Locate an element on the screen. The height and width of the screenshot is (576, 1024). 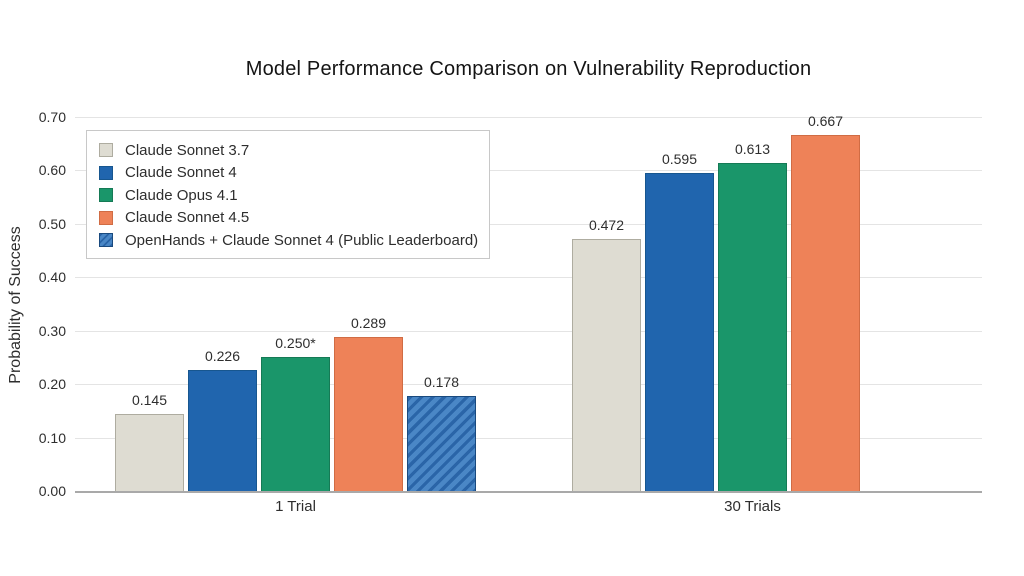
y-axis-label: Probability of Success is located at coordinates (15, 305).